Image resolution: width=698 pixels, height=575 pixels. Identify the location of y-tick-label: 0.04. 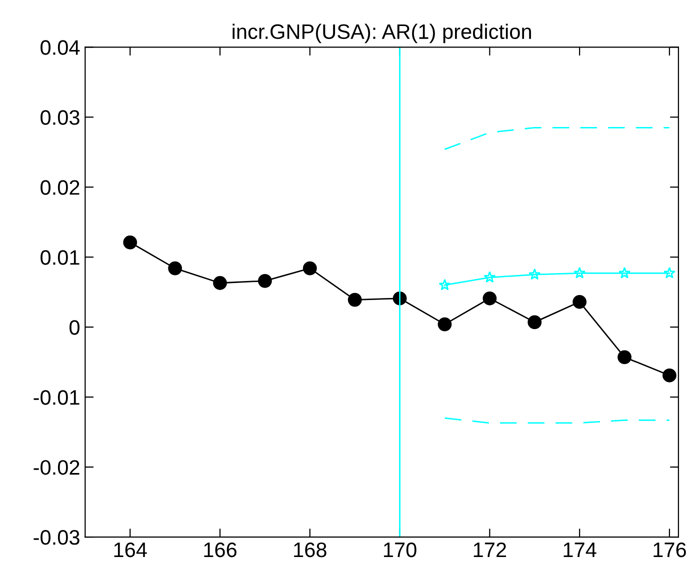
(60, 47).